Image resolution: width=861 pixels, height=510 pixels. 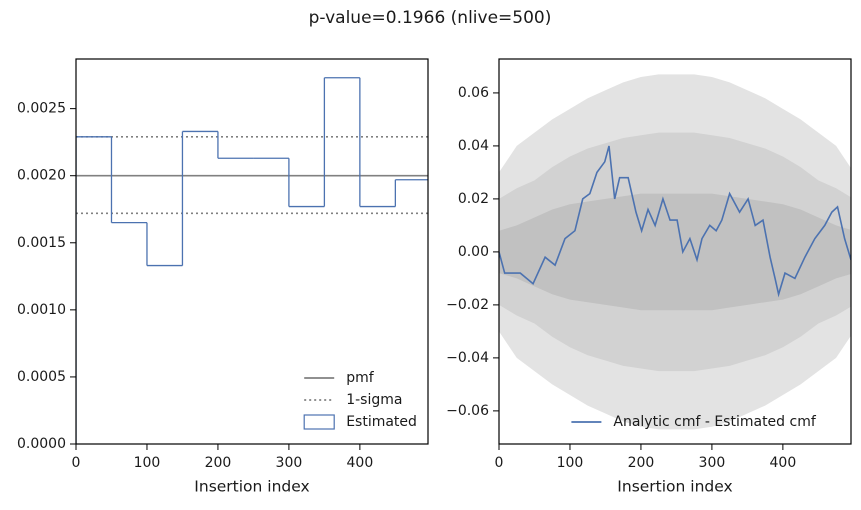 What do you see at coordinates (467, 305) in the screenshot?
I see `y-tick-label: −0.02` at bounding box center [467, 305].